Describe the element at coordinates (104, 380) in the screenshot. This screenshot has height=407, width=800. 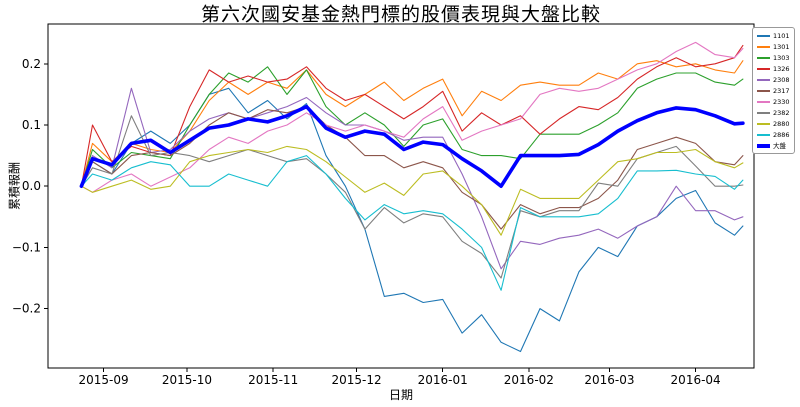
I see `x-tick-label: 2015-09` at that location.